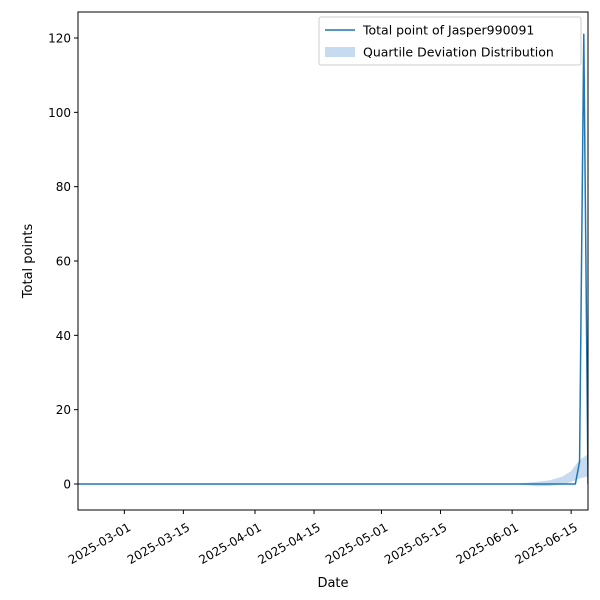 The height and width of the screenshot is (600, 600). What do you see at coordinates (332, 583) in the screenshot?
I see `x-axis-label: Date` at bounding box center [332, 583].